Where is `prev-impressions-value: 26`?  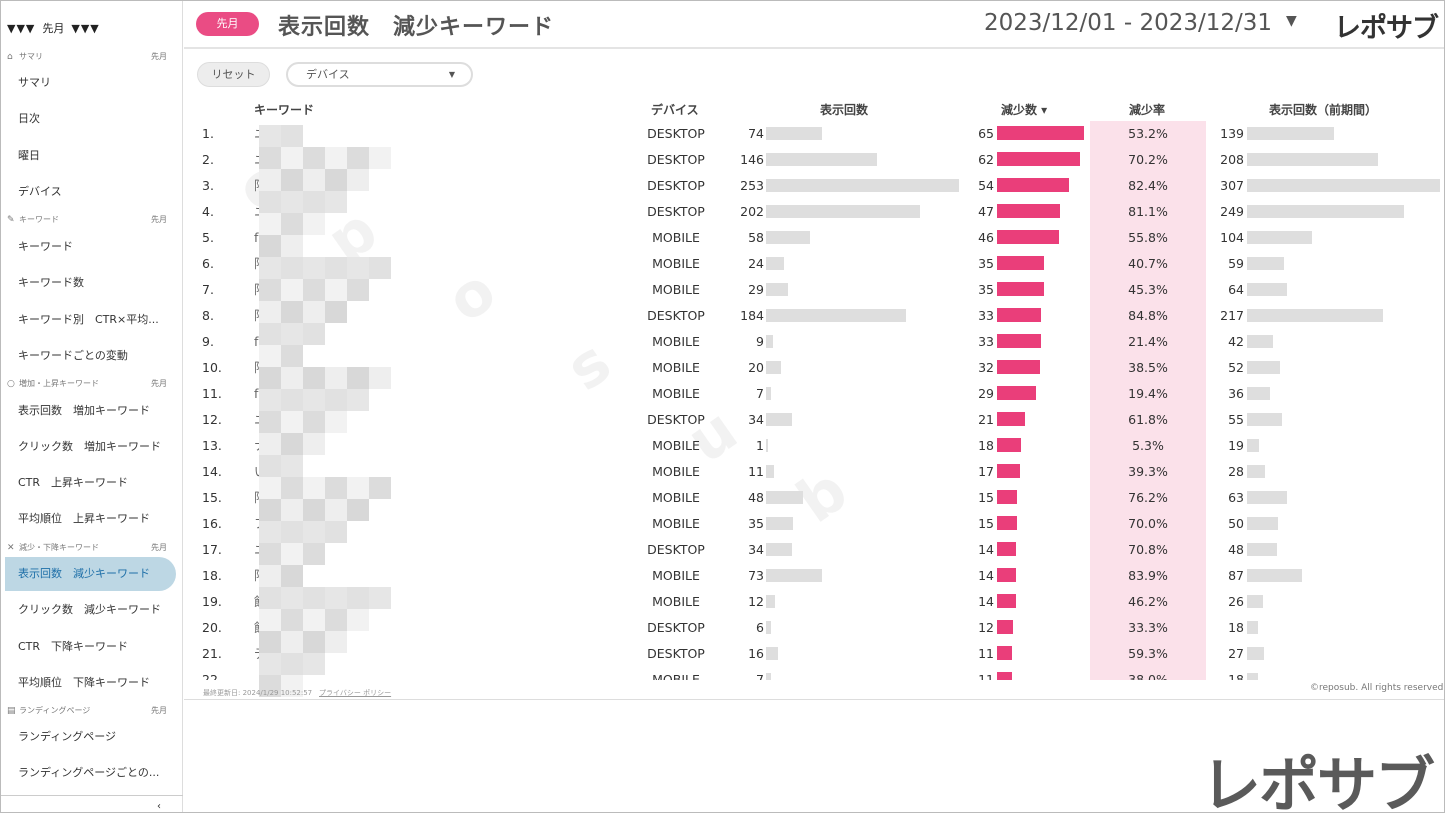
prev-impressions-value: 26 is located at coordinates (1236, 601).